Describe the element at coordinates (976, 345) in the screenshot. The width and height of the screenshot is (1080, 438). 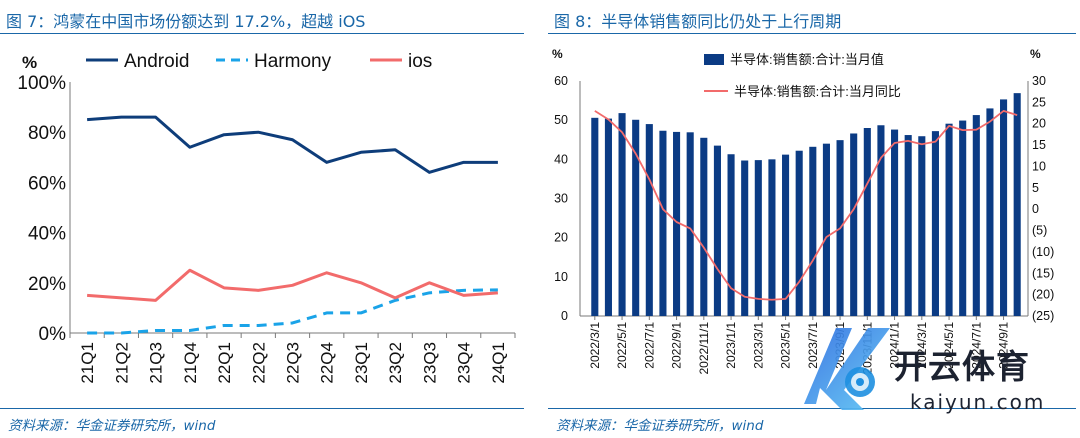
I see `right-x-tick-label: 2024/7/1` at that location.